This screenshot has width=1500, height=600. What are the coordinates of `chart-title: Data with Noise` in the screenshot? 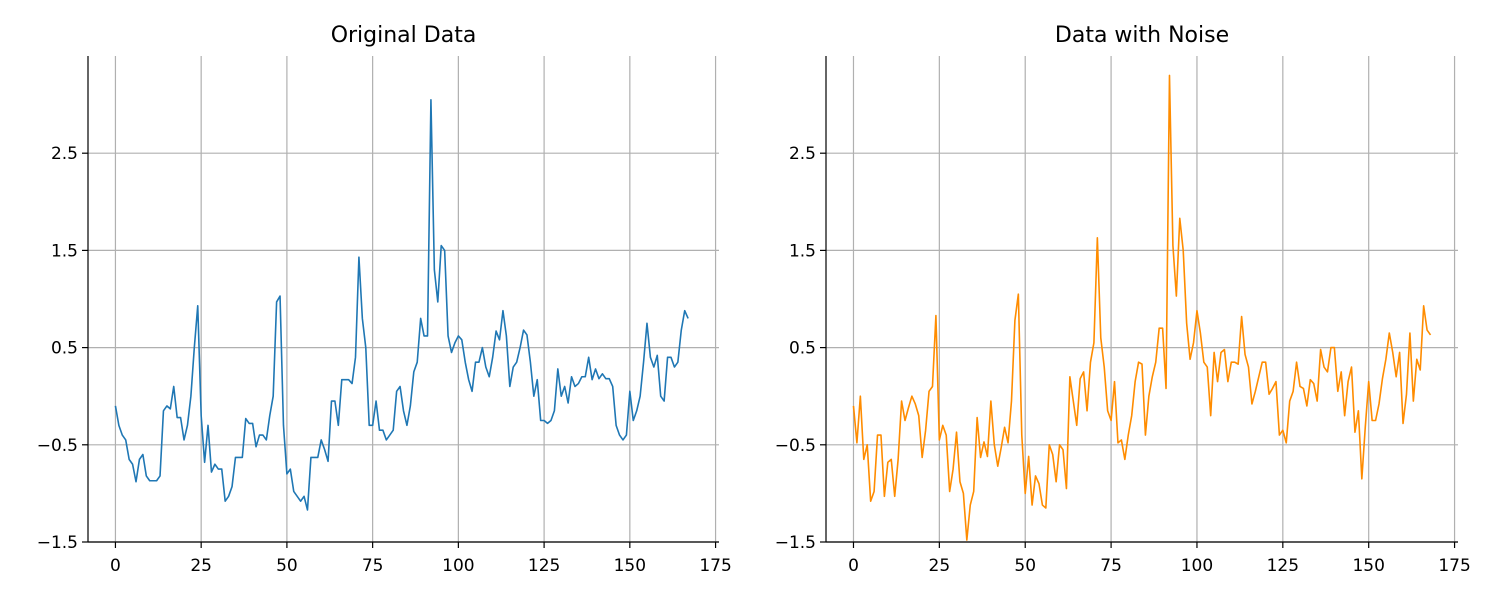 It's located at (1142, 35).